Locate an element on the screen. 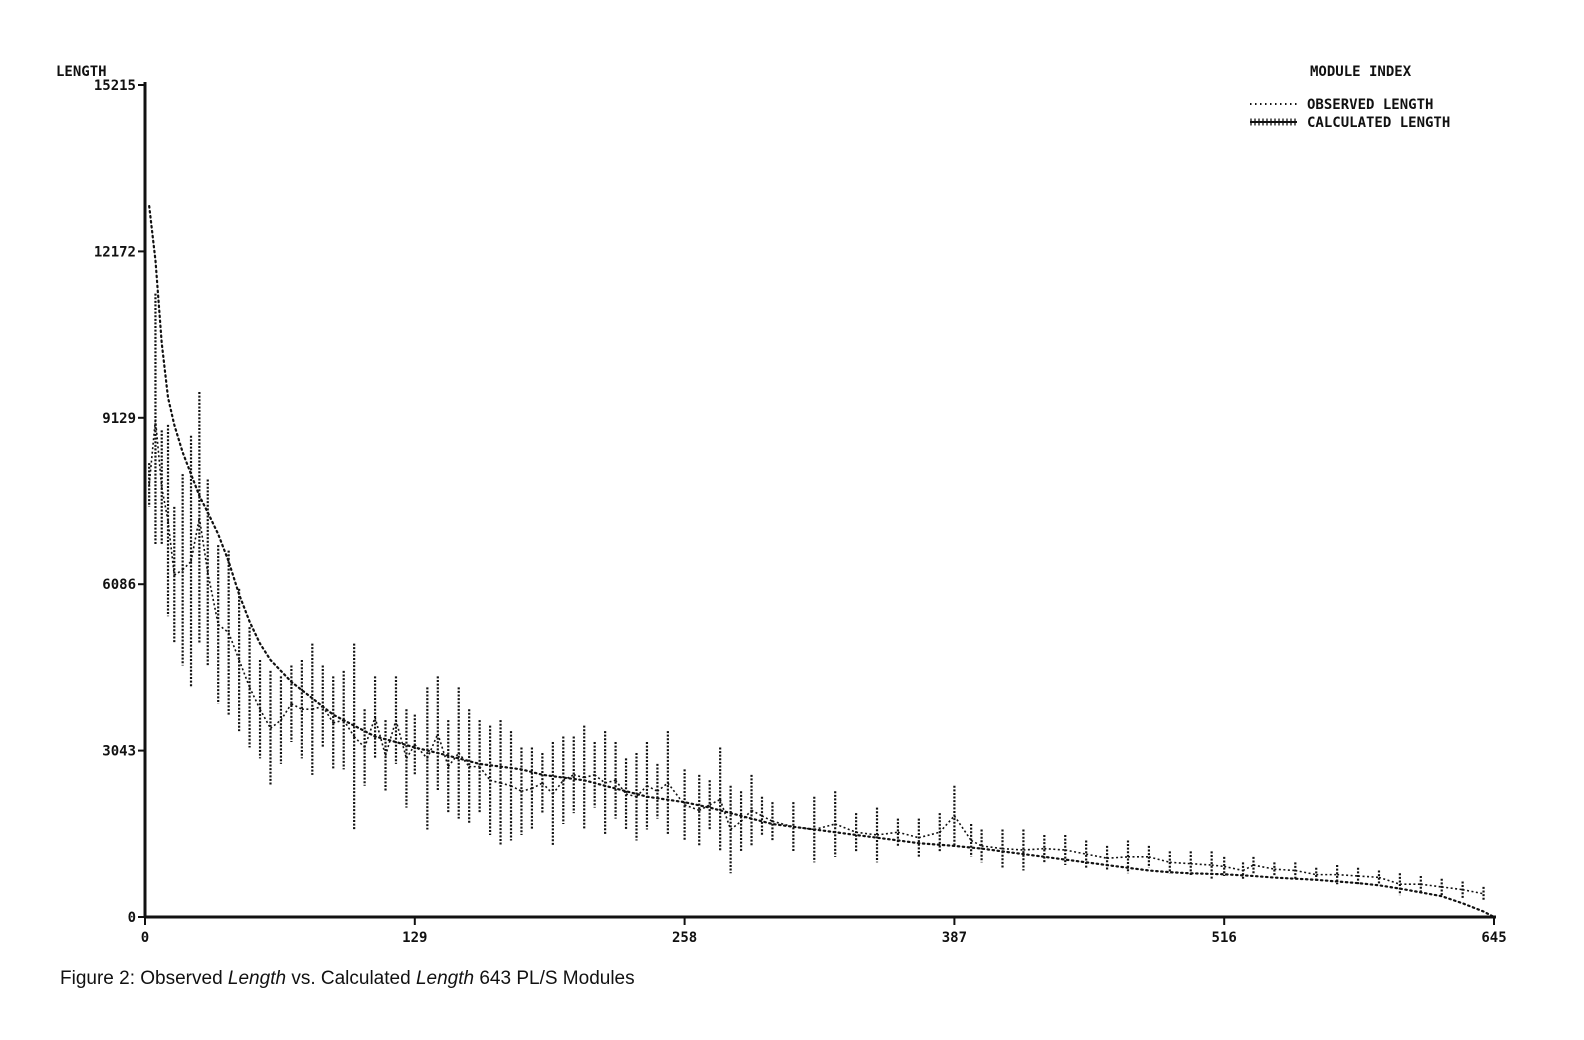 Image resolution: width=1584 pixels, height=1040 pixels. x-axis-label: MODULE INDEX is located at coordinates (1361, 72).